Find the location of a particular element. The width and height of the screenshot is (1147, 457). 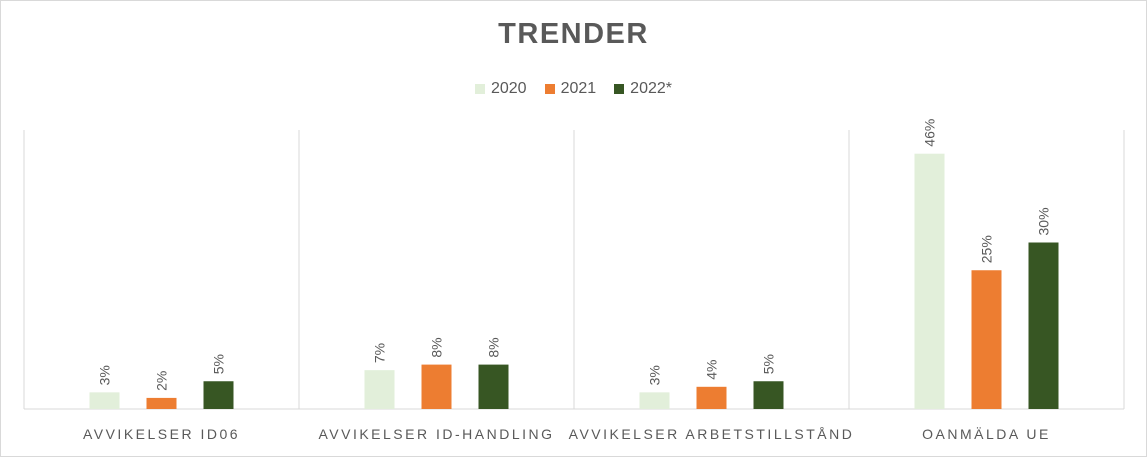

legend-swatch-2020 is located at coordinates (479, 89).